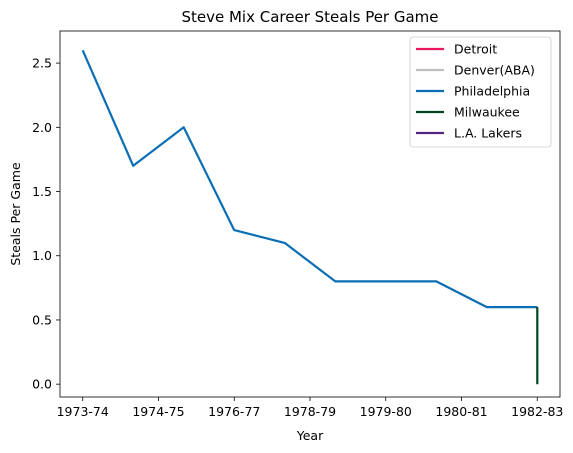 The image size is (573, 453). What do you see at coordinates (386, 411) in the screenshot?
I see `x-tick-label: 1979-80` at bounding box center [386, 411].